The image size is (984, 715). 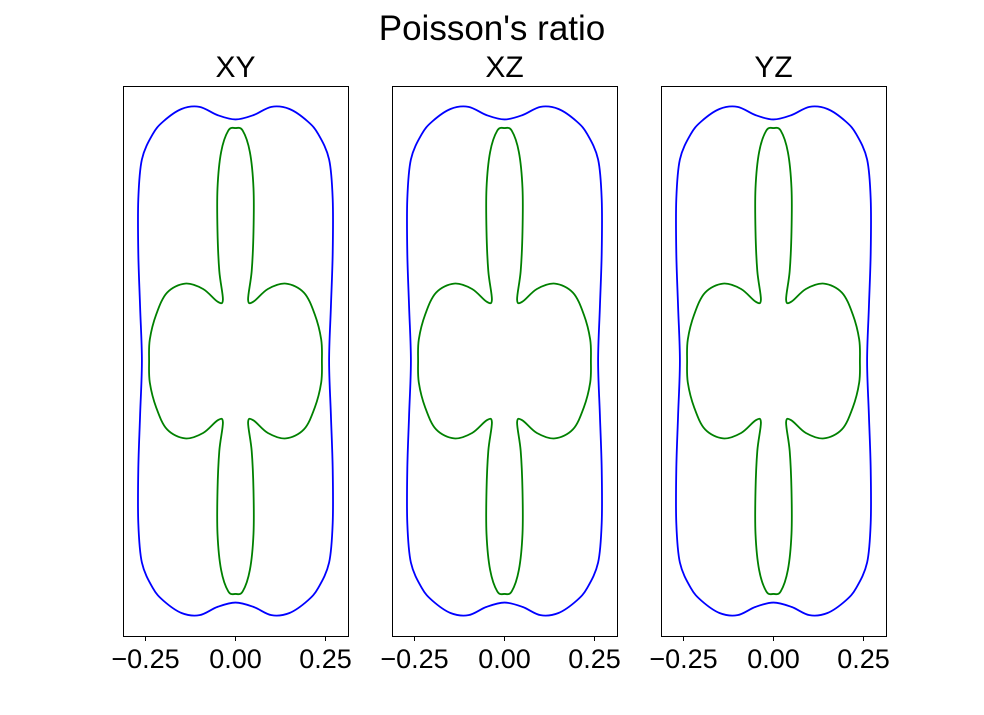 What do you see at coordinates (773, 67) in the screenshot?
I see `subplot-title-yz: YZ` at bounding box center [773, 67].